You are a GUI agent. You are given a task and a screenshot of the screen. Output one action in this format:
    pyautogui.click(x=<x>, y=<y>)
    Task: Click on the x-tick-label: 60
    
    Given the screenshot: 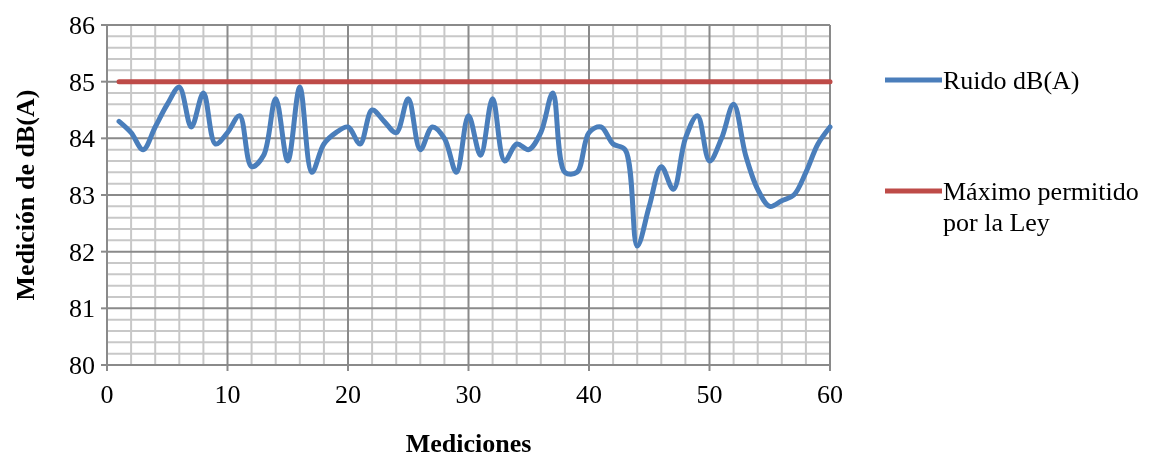 What is the action you would take?
    pyautogui.click(x=830, y=394)
    